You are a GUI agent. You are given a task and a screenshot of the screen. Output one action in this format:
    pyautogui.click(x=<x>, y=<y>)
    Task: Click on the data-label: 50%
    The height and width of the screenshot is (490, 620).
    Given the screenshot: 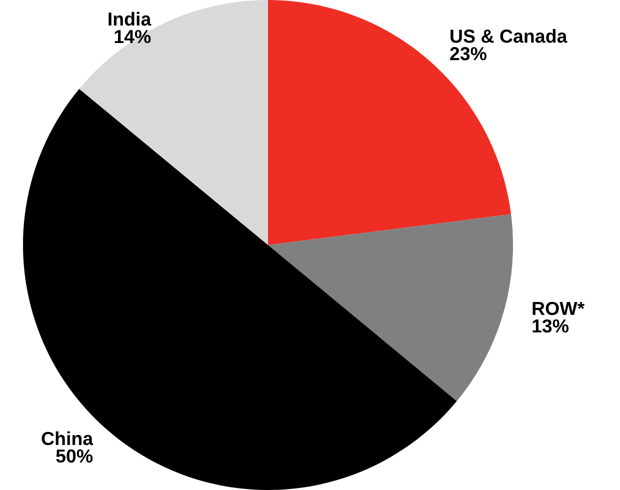 What is the action you would take?
    pyautogui.click(x=74, y=456)
    